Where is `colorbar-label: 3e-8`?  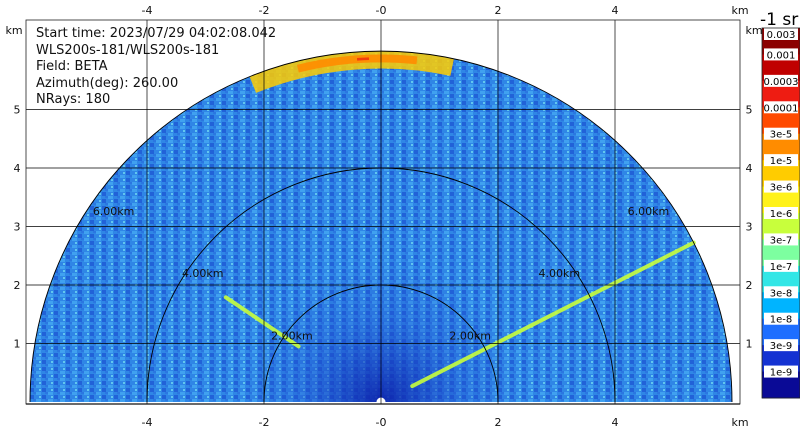
colorbar-label: 3e-8 is located at coordinates (781, 293).